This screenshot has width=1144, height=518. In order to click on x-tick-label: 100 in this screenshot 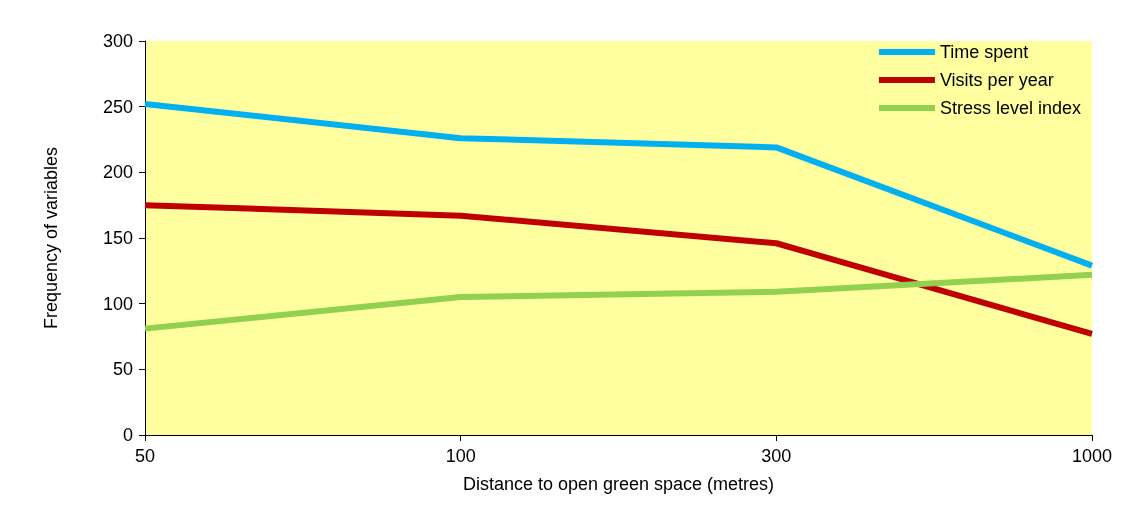, I will do `click(460, 456)`.